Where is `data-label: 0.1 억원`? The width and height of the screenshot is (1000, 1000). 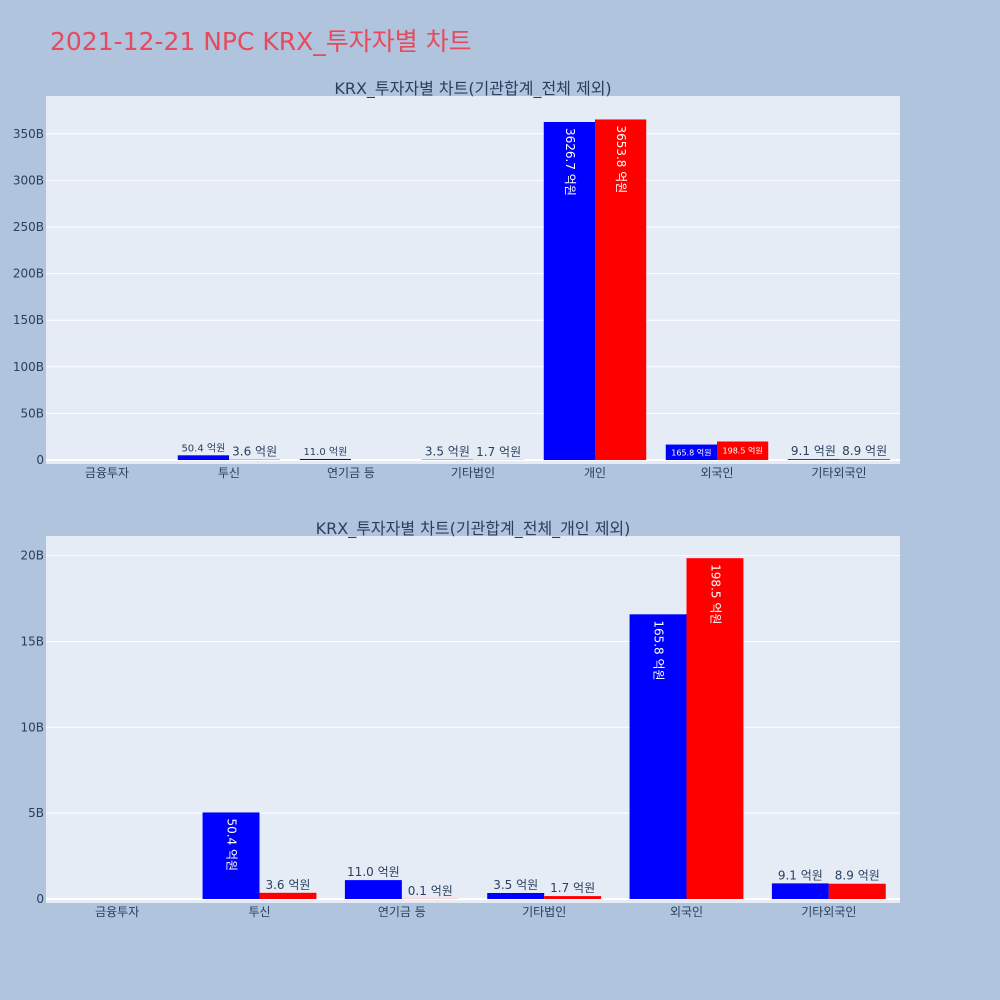
data-label: 0.1 억원 is located at coordinates (430, 891).